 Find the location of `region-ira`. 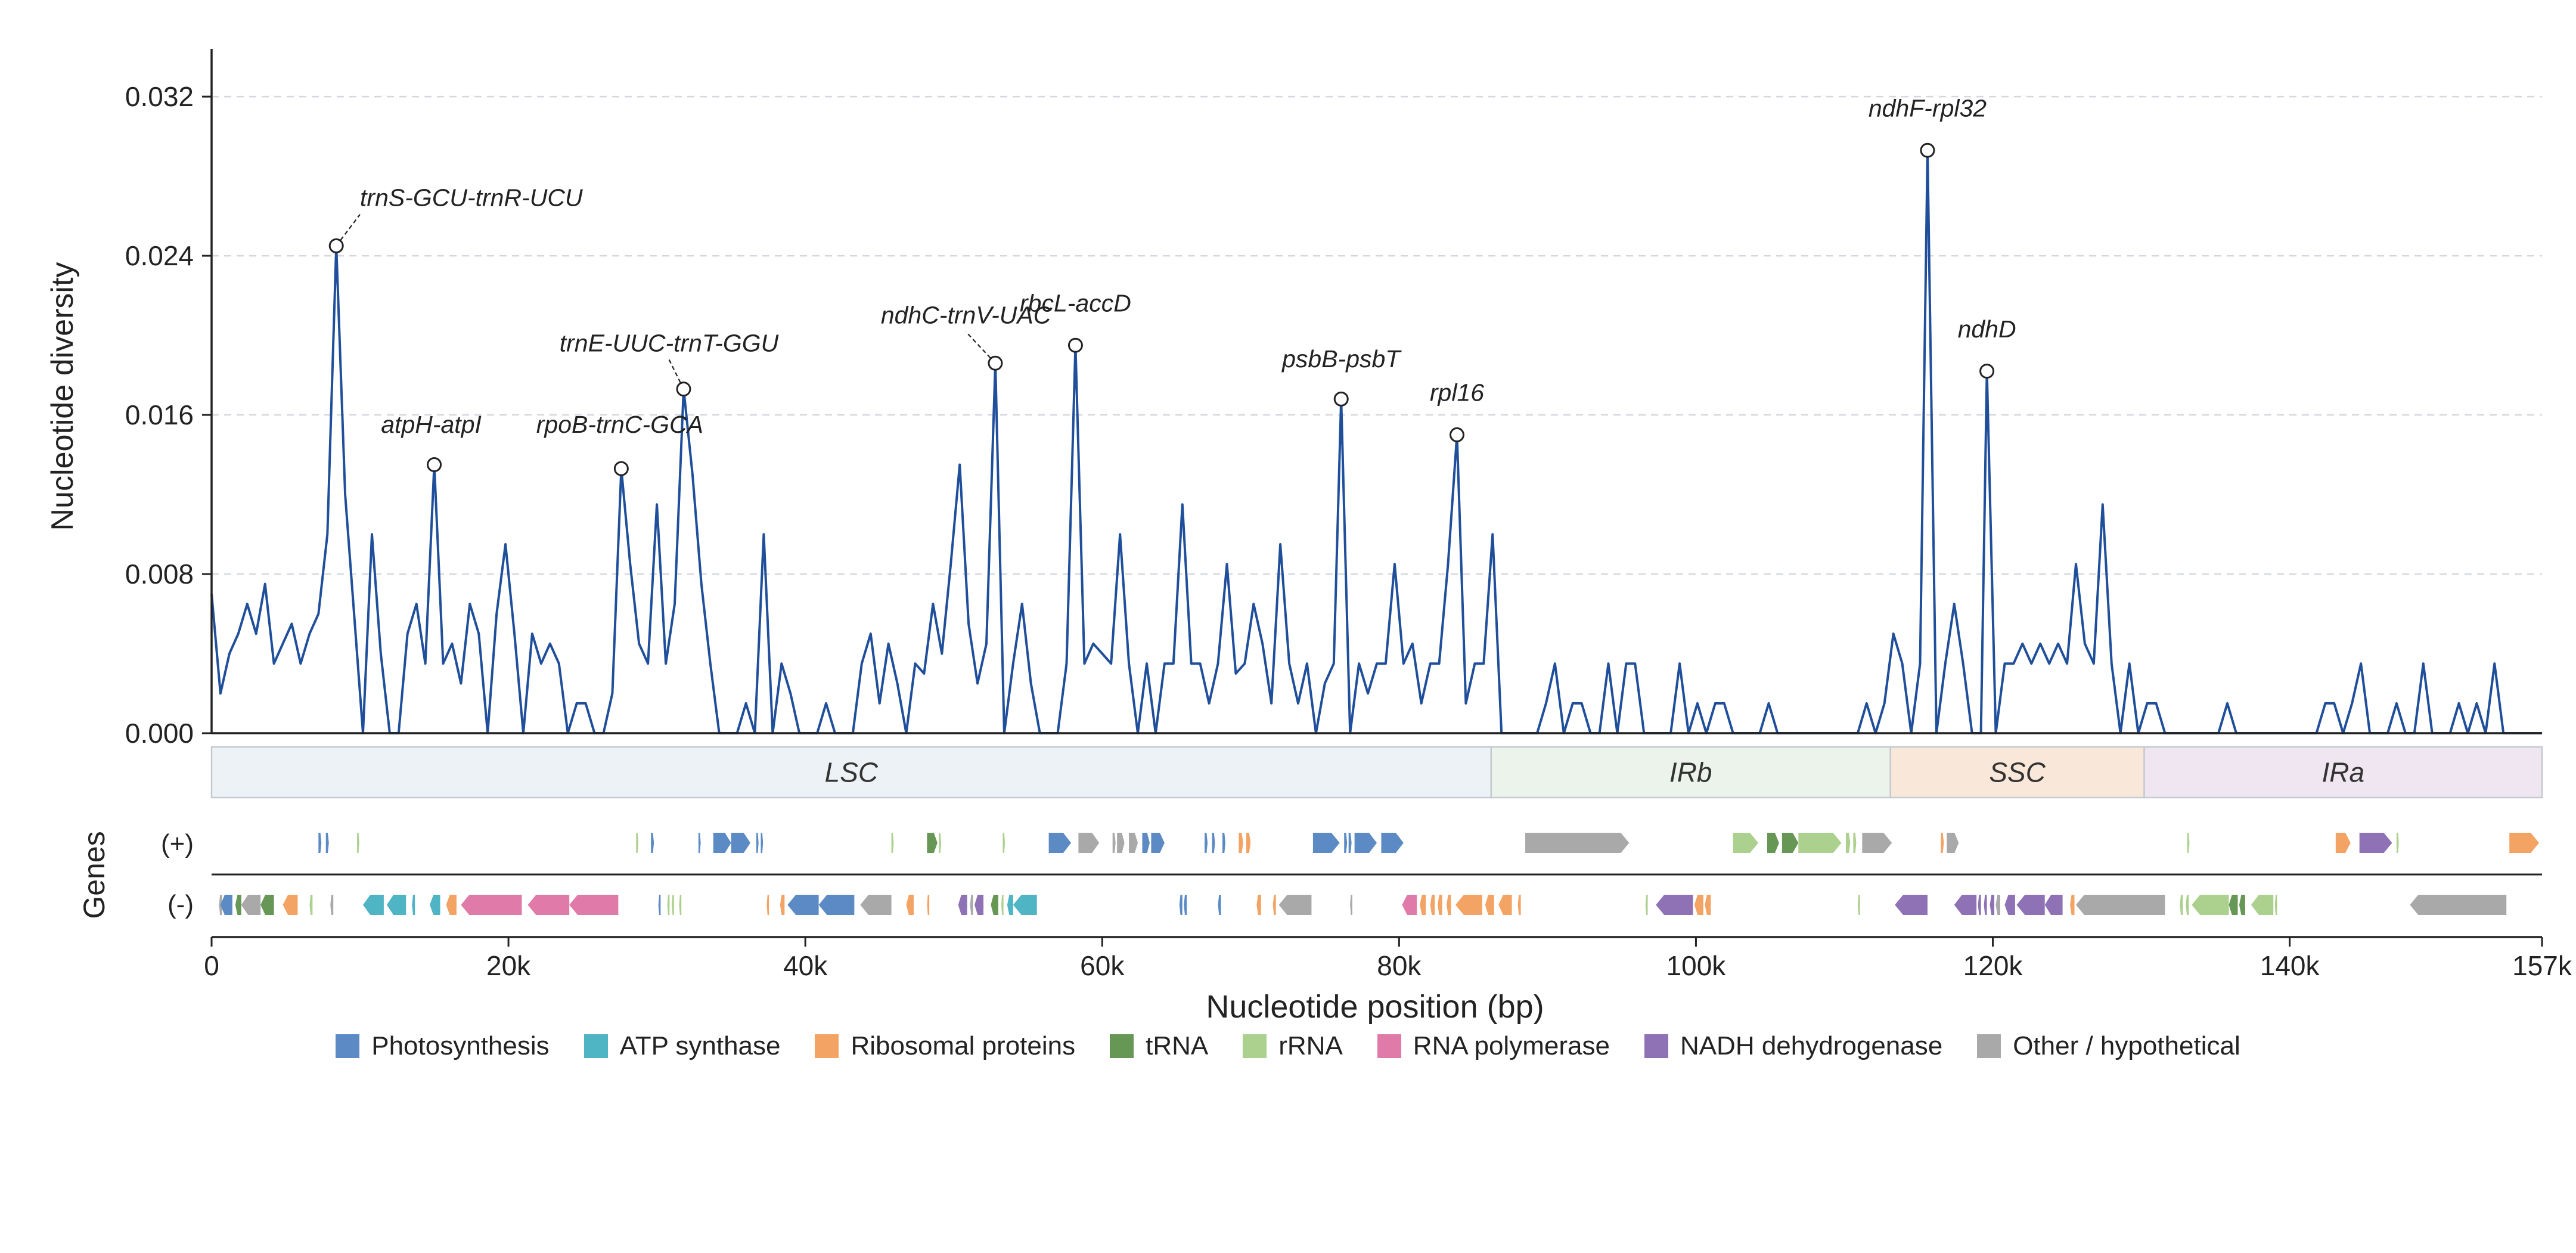

region-ira is located at coordinates (2343, 772).